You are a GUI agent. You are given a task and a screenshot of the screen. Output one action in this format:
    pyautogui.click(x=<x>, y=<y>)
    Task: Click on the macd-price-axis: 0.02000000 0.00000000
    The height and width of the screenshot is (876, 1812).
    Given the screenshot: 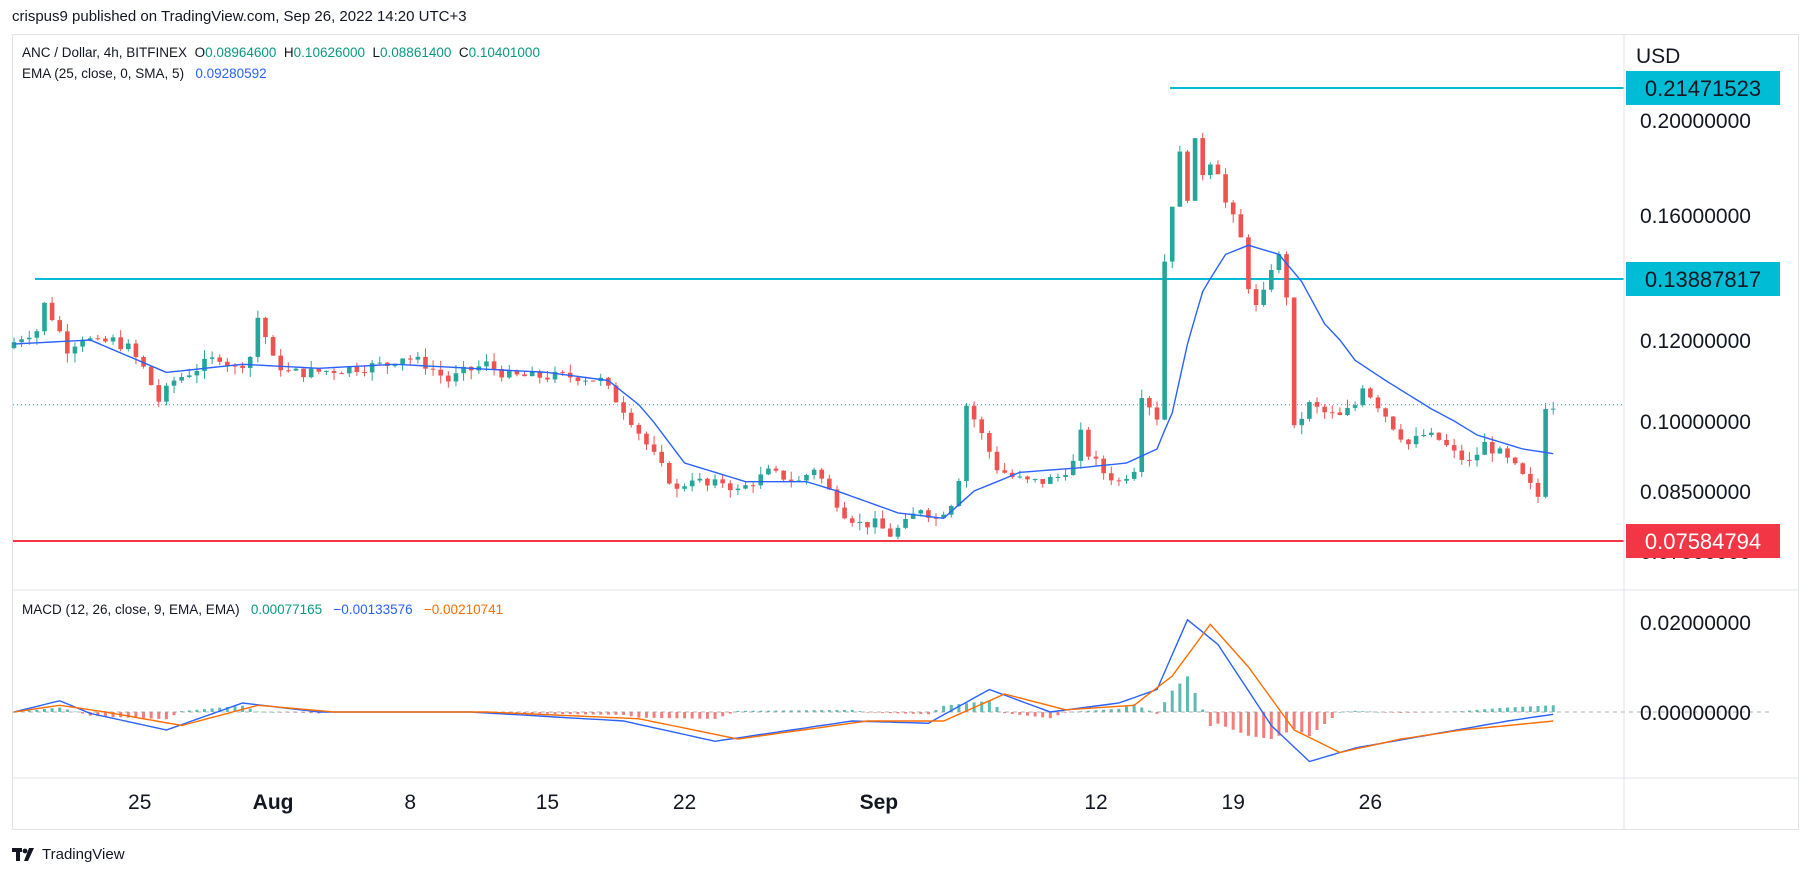 What is the action you would take?
    pyautogui.click(x=1695, y=668)
    